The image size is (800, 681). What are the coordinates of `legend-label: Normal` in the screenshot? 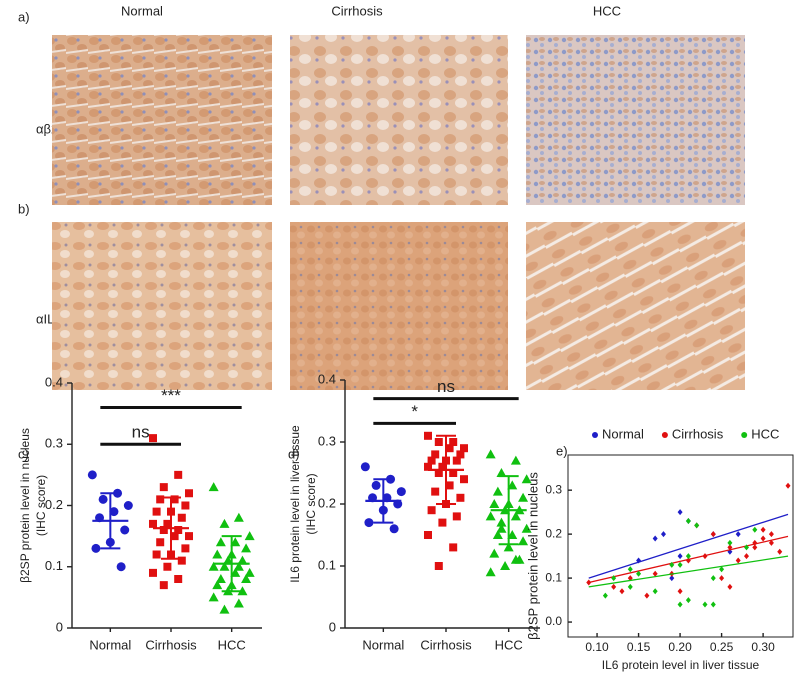 It's located at (623, 433).